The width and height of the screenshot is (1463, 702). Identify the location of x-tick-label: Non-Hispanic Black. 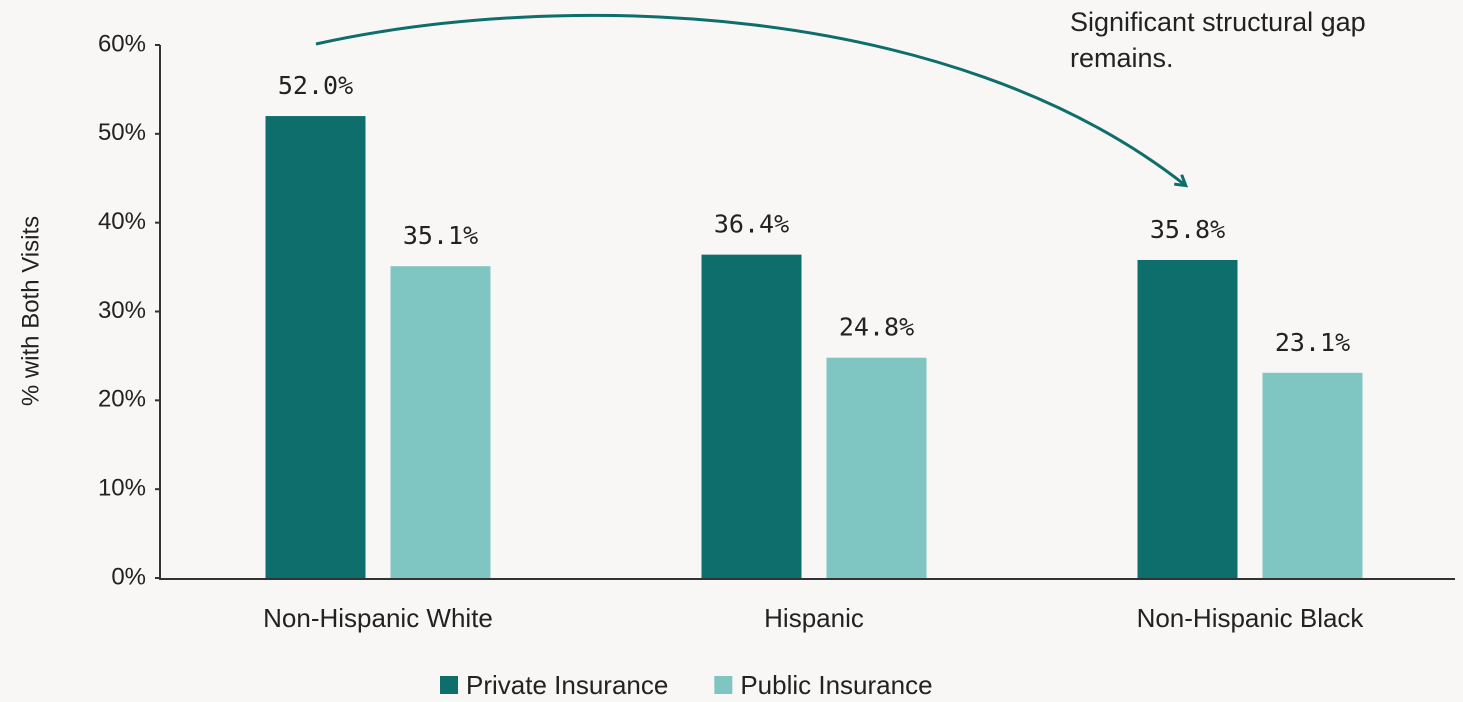
(1251, 618).